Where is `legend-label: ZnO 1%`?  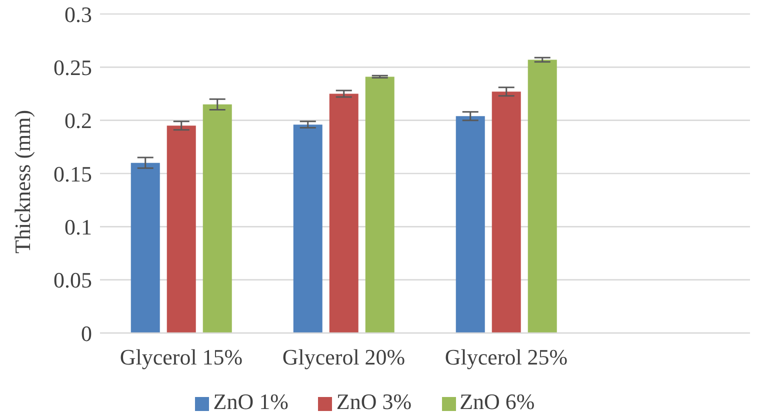
legend-label: ZnO 1% is located at coordinates (250, 401).